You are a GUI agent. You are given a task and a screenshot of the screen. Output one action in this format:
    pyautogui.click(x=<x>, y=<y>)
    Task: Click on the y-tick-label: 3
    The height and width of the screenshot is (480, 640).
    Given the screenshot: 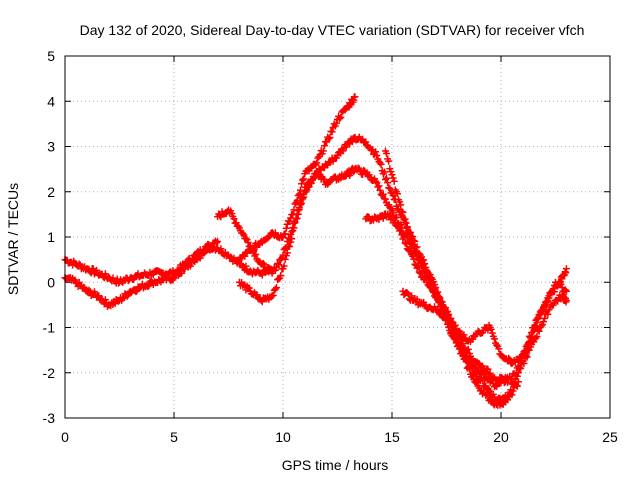 What is the action you would take?
    pyautogui.click(x=51, y=147)
    